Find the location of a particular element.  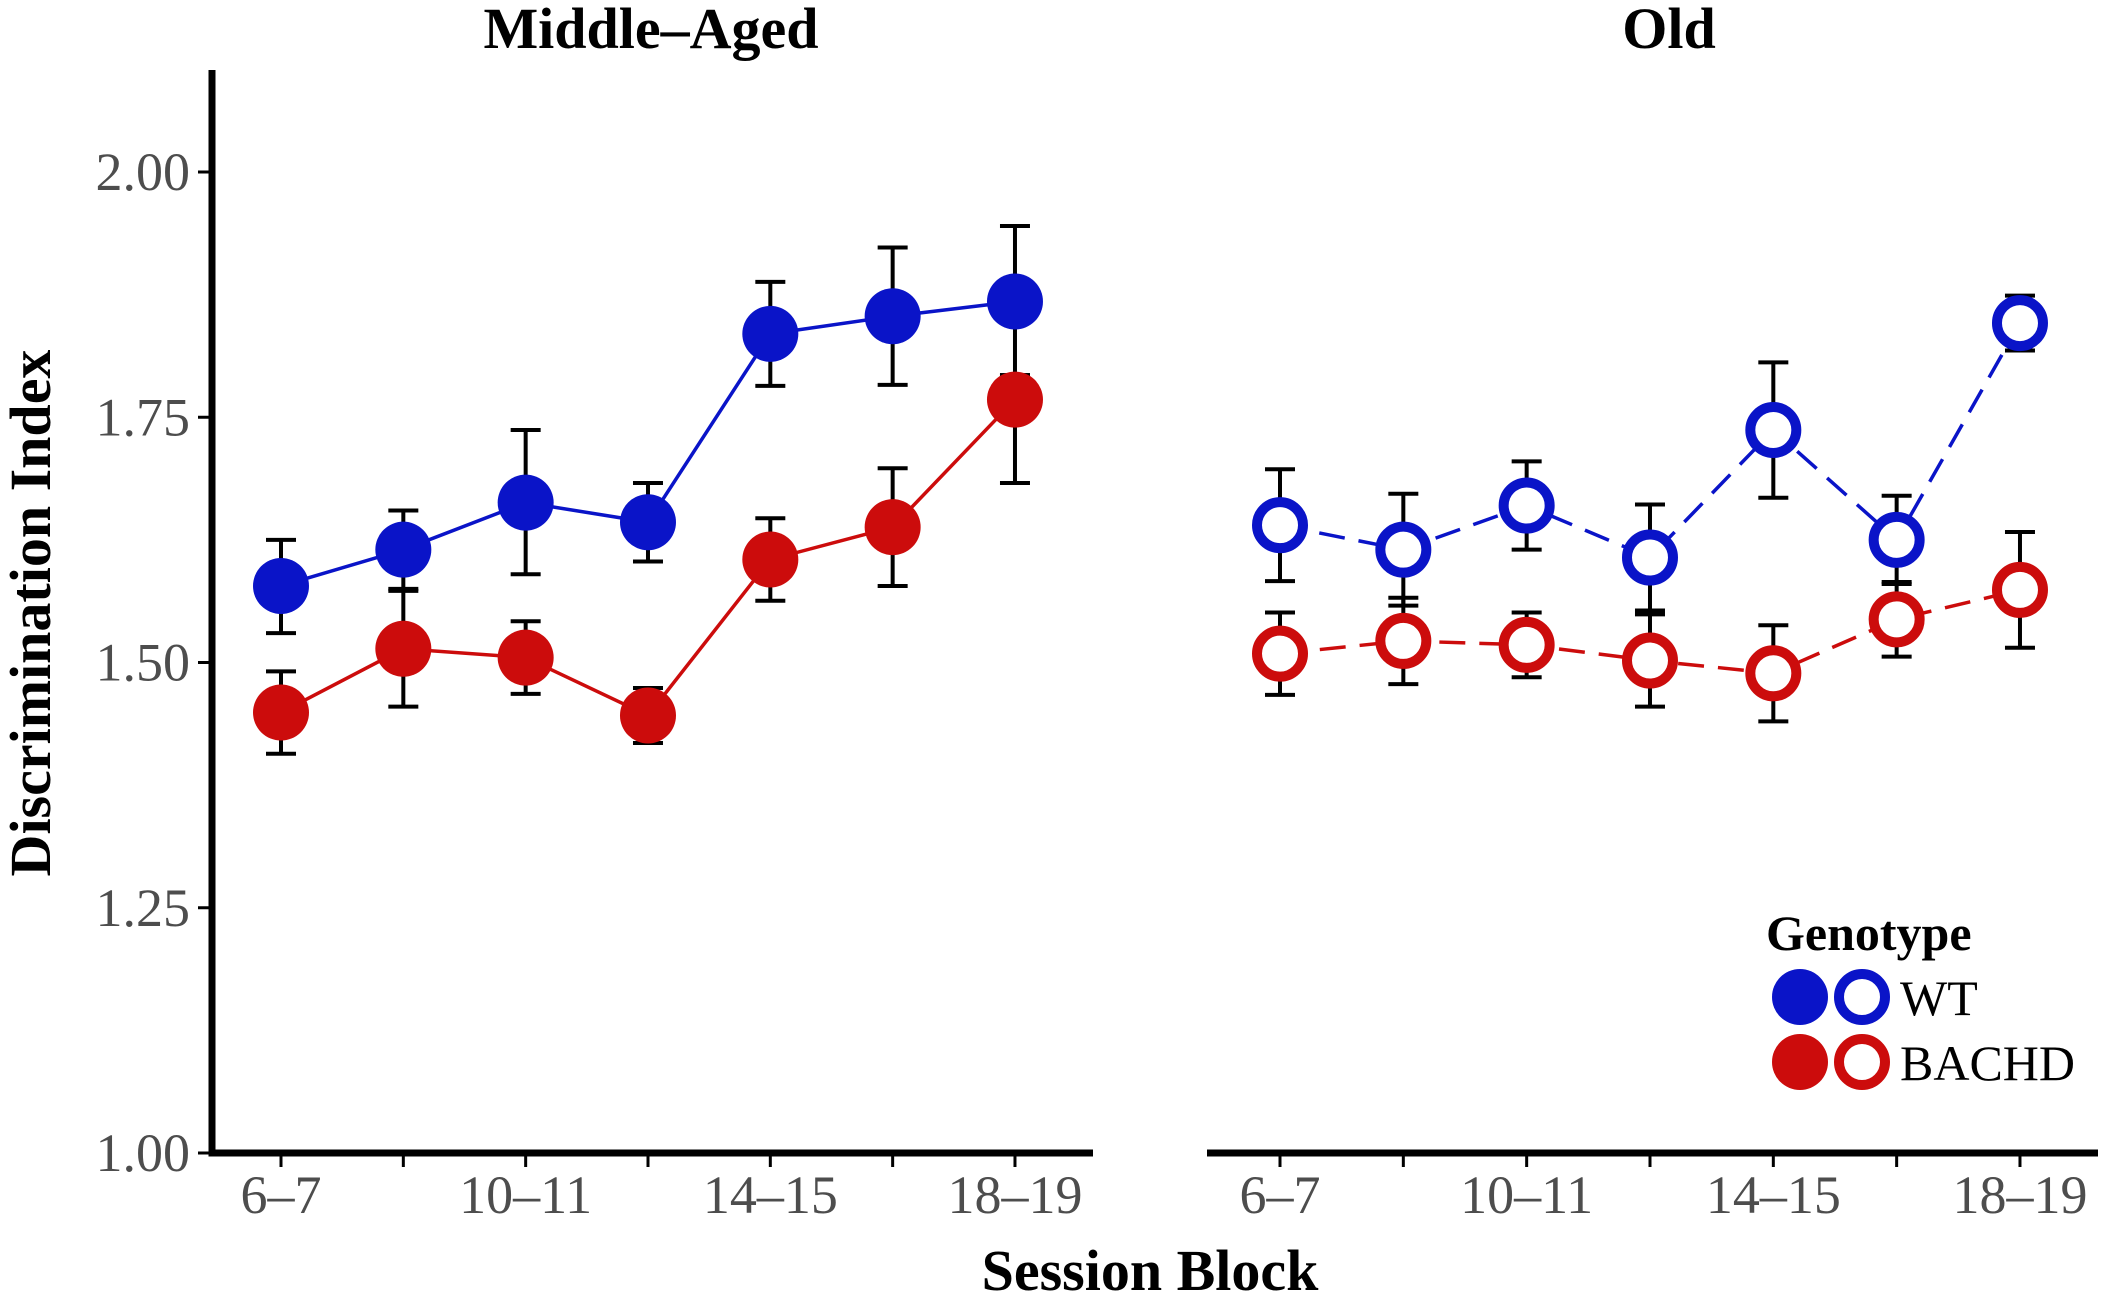

legend-bachd-filled-marker is located at coordinates (1800, 1062).